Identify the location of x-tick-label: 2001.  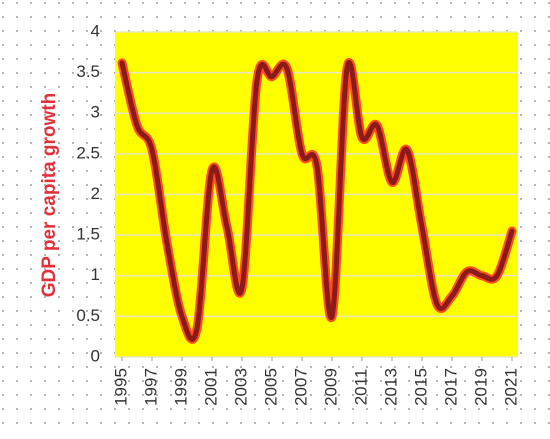
(210, 387).